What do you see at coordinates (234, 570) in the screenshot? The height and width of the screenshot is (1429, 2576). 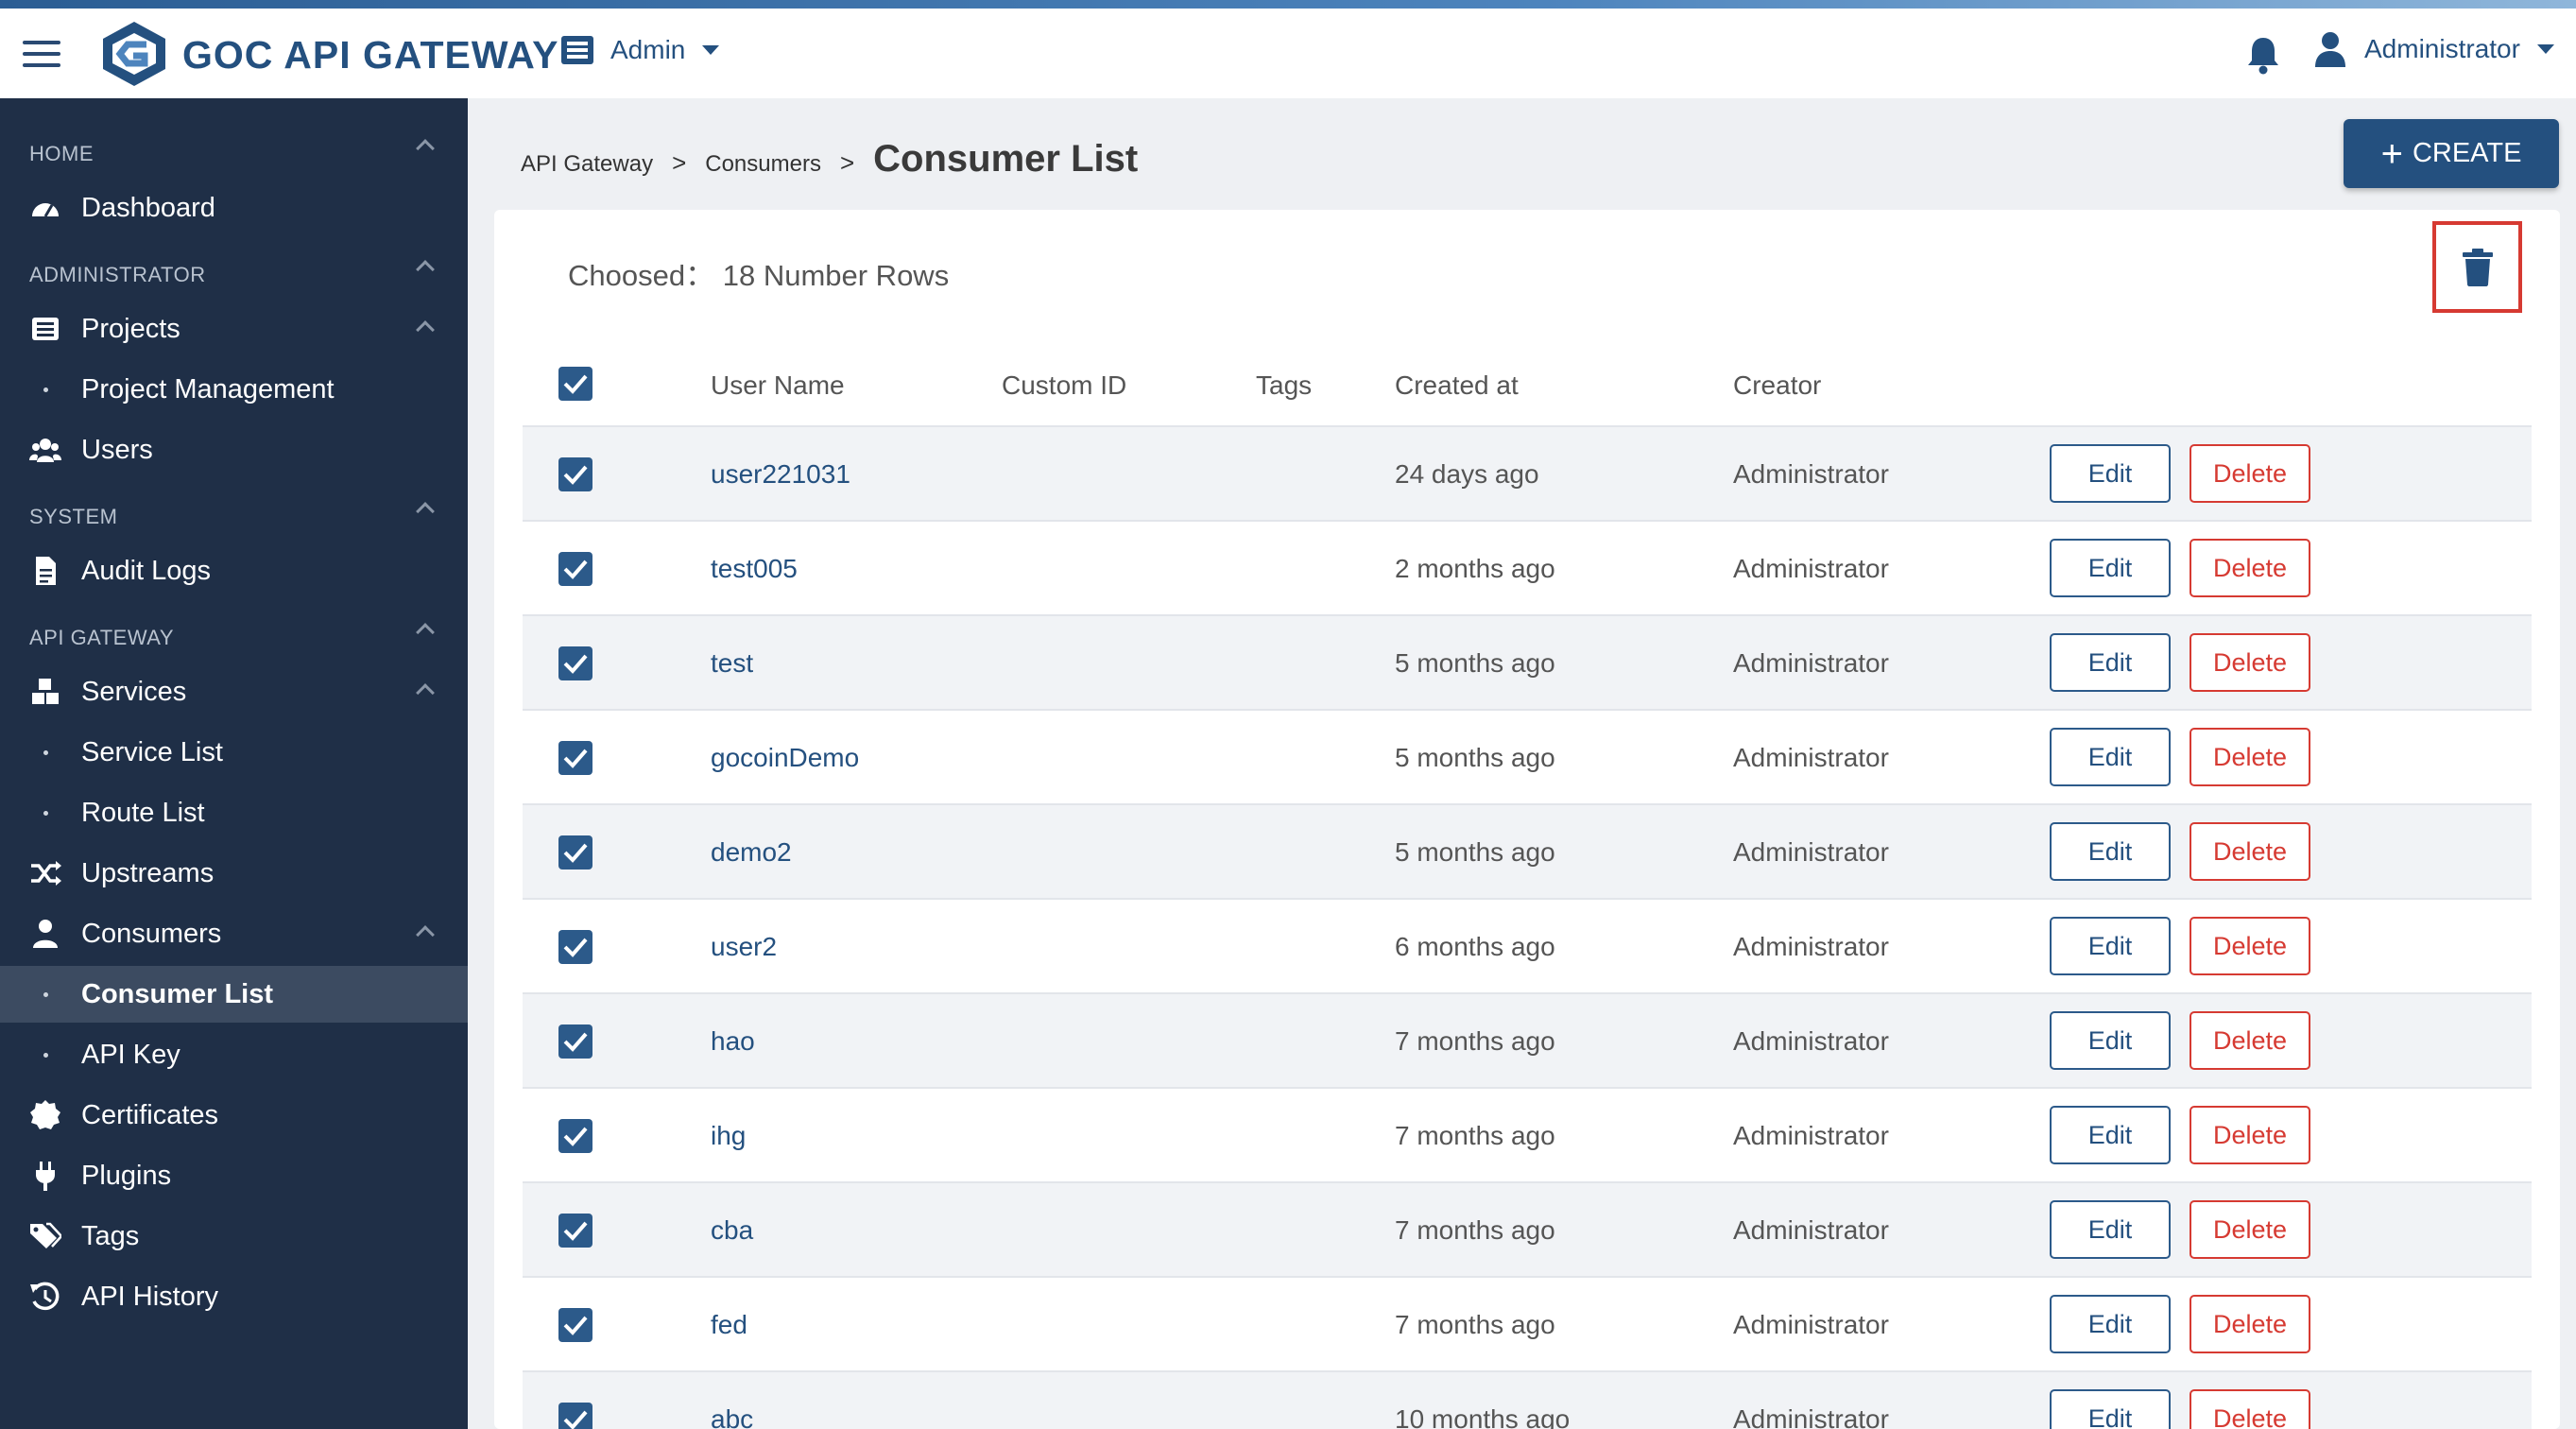 I see `sidebar-item-audit-logs: Audit Logs` at bounding box center [234, 570].